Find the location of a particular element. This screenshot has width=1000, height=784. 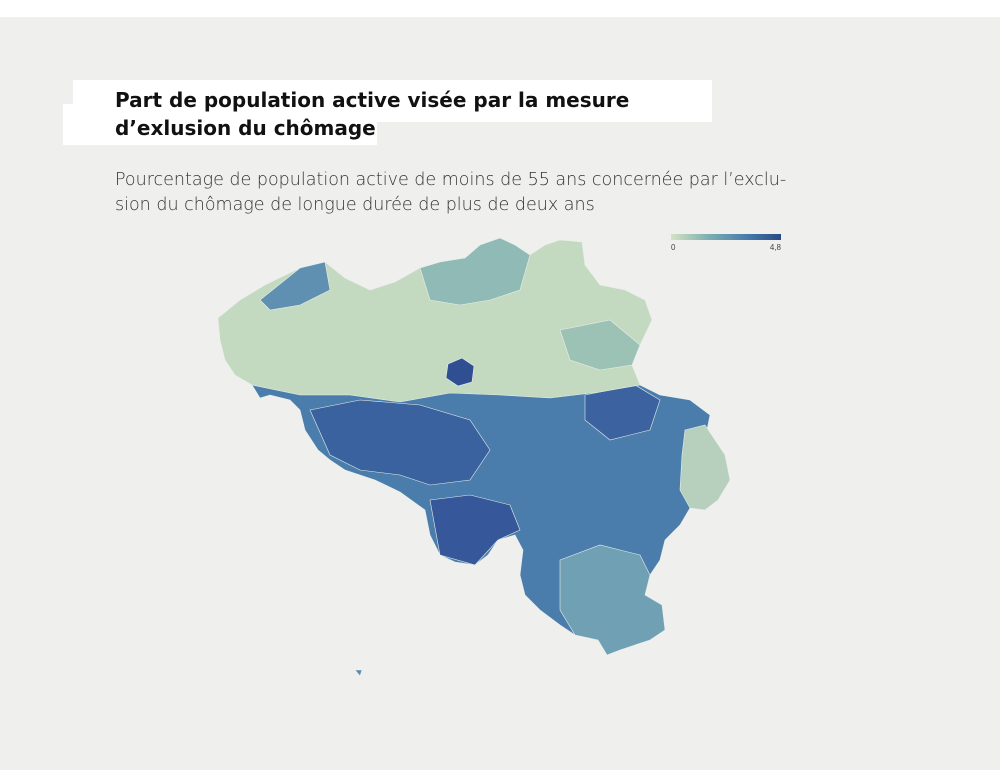

region-east is located at coordinates (705, 467).